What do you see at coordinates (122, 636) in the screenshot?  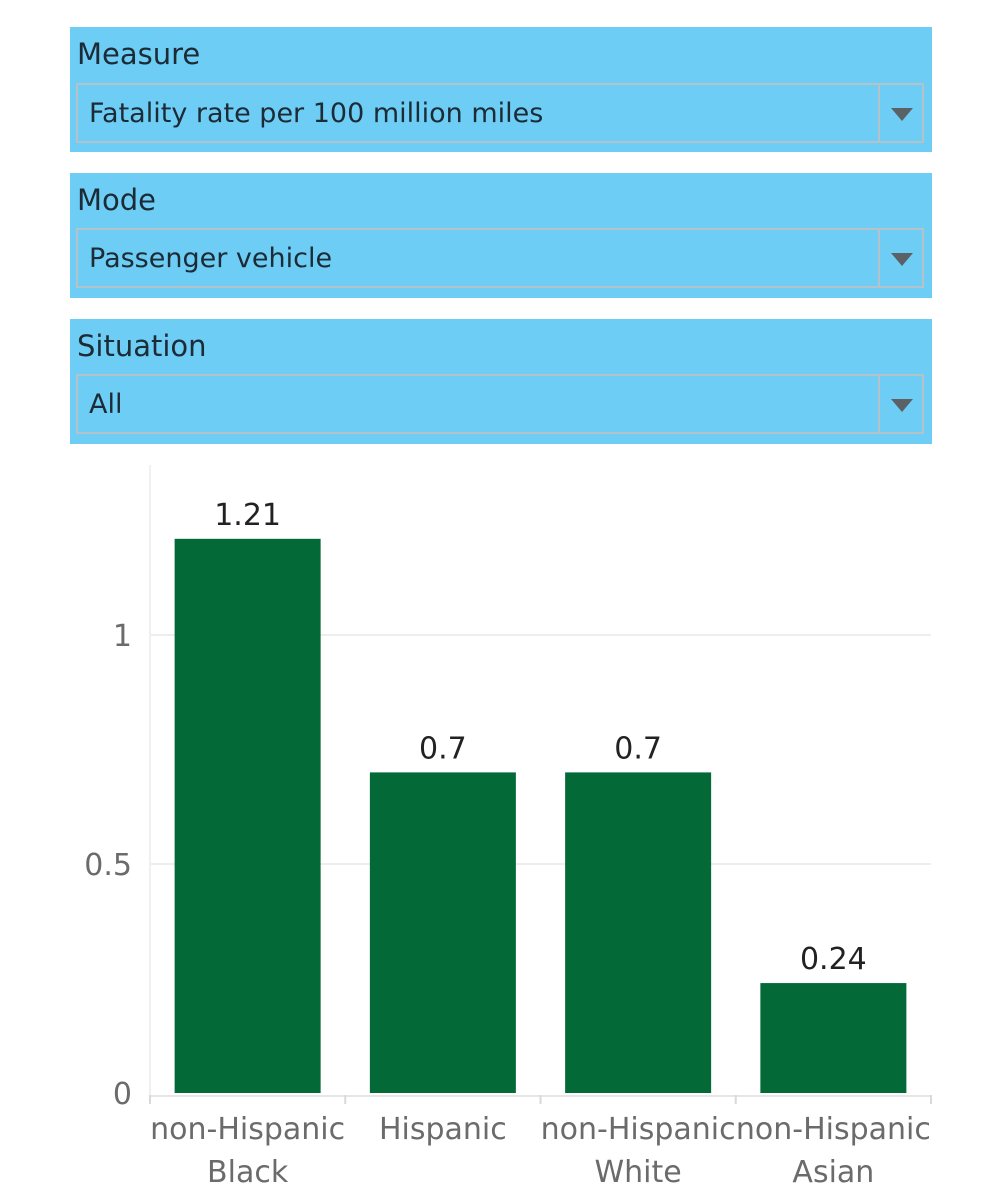 I see `y-tick-label: 1` at bounding box center [122, 636].